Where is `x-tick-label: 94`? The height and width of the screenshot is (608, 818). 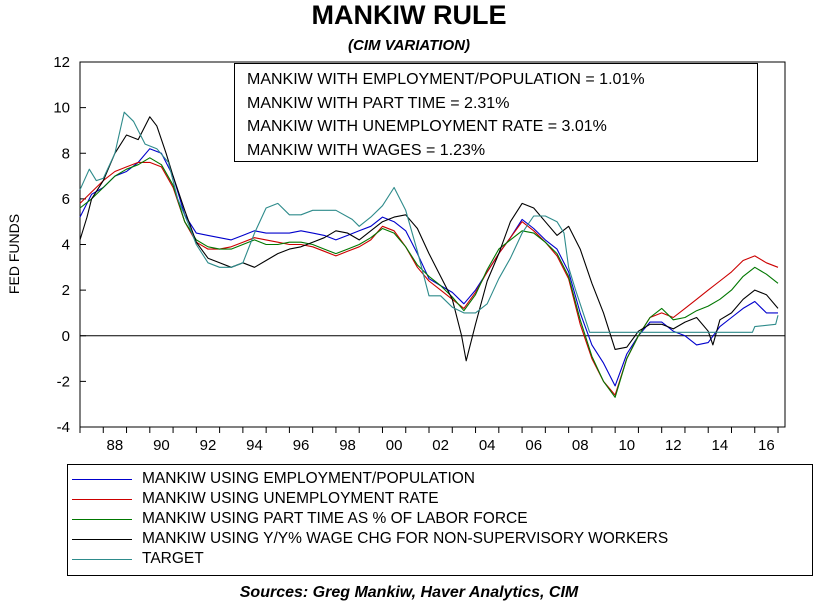 x-tick-label: 94 is located at coordinates (254, 445).